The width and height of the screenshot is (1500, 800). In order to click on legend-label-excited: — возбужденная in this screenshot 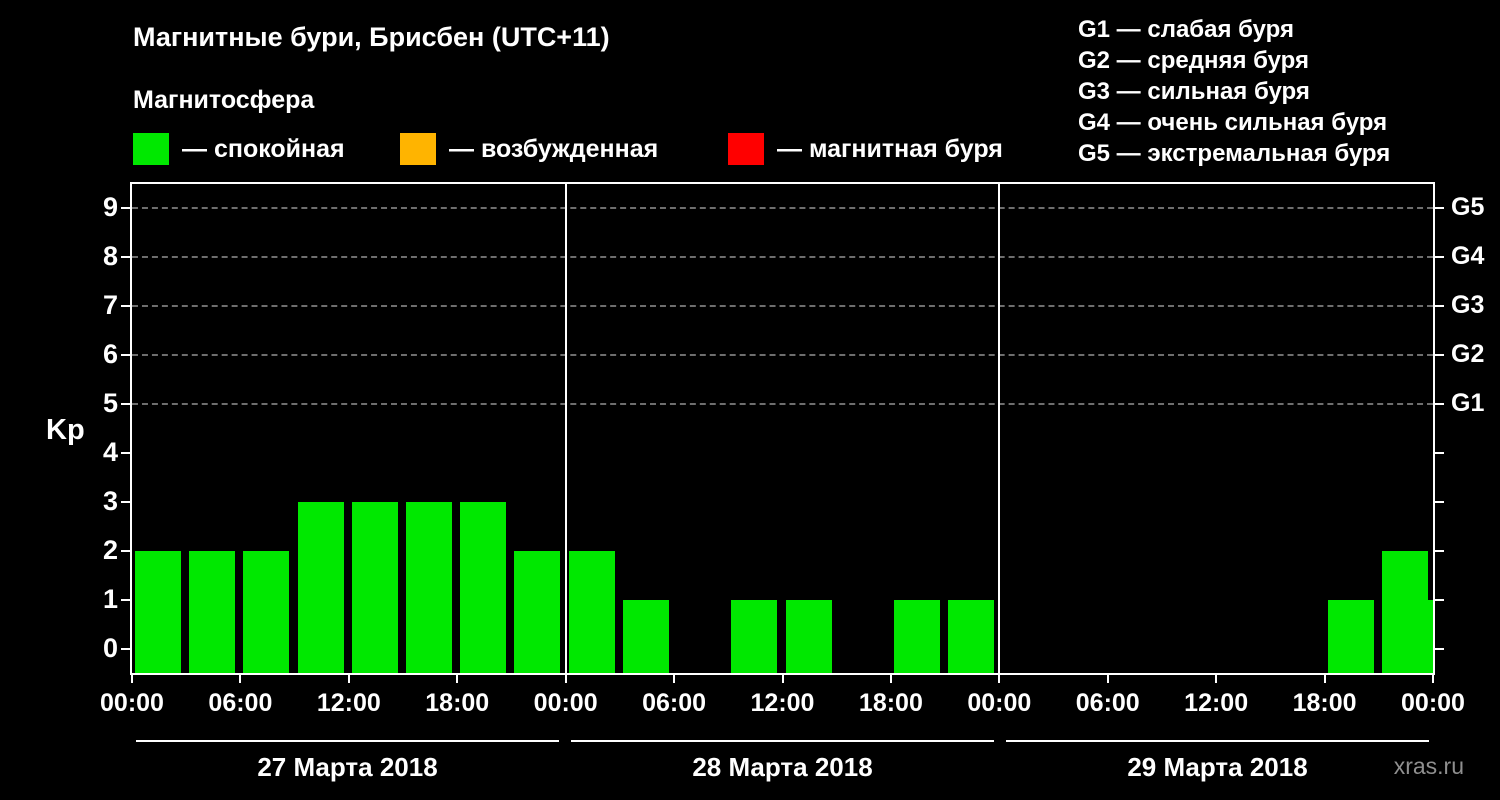, I will do `click(554, 148)`.